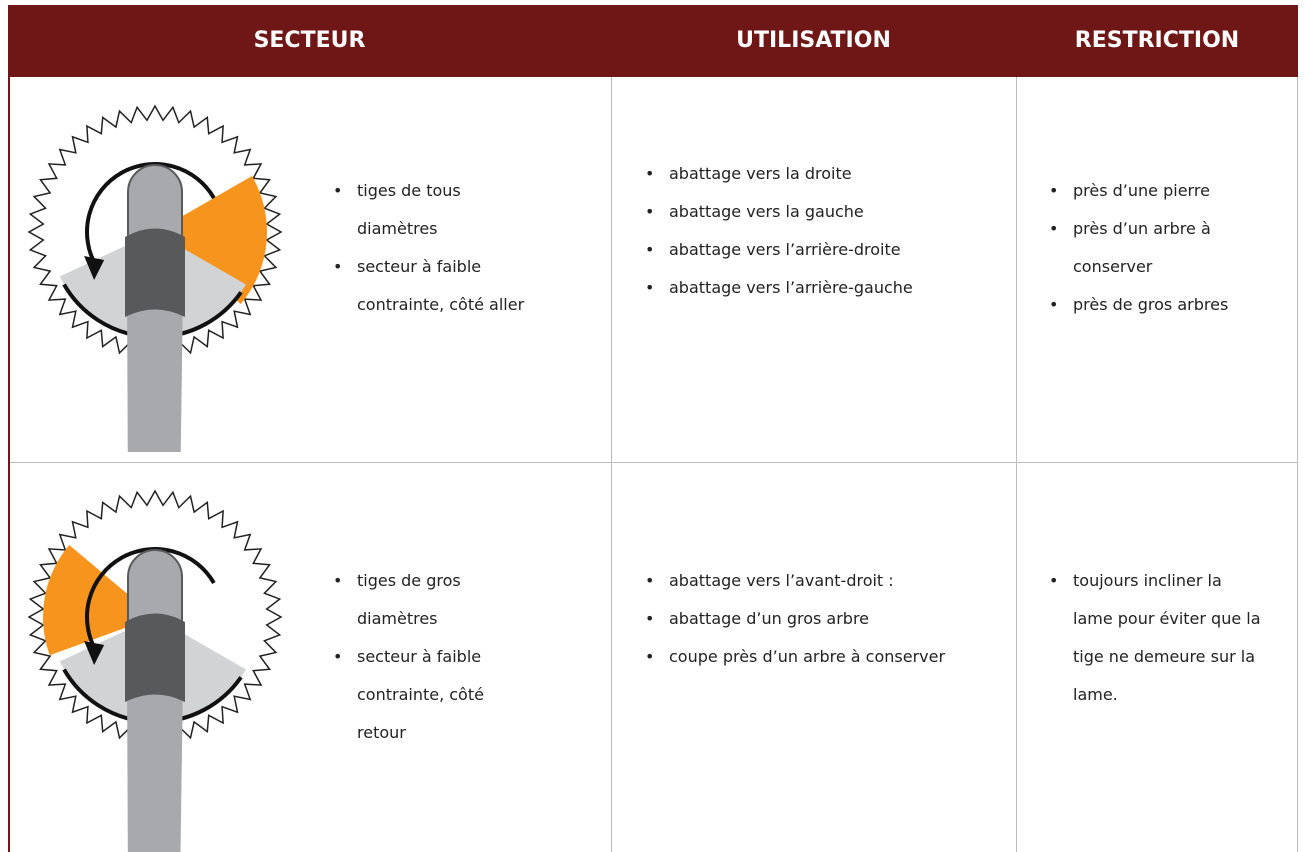 The width and height of the screenshot is (1307, 852). What do you see at coordinates (432, 600) in the screenshot?
I see `bullet-item: tiges de gros diamètres` at bounding box center [432, 600].